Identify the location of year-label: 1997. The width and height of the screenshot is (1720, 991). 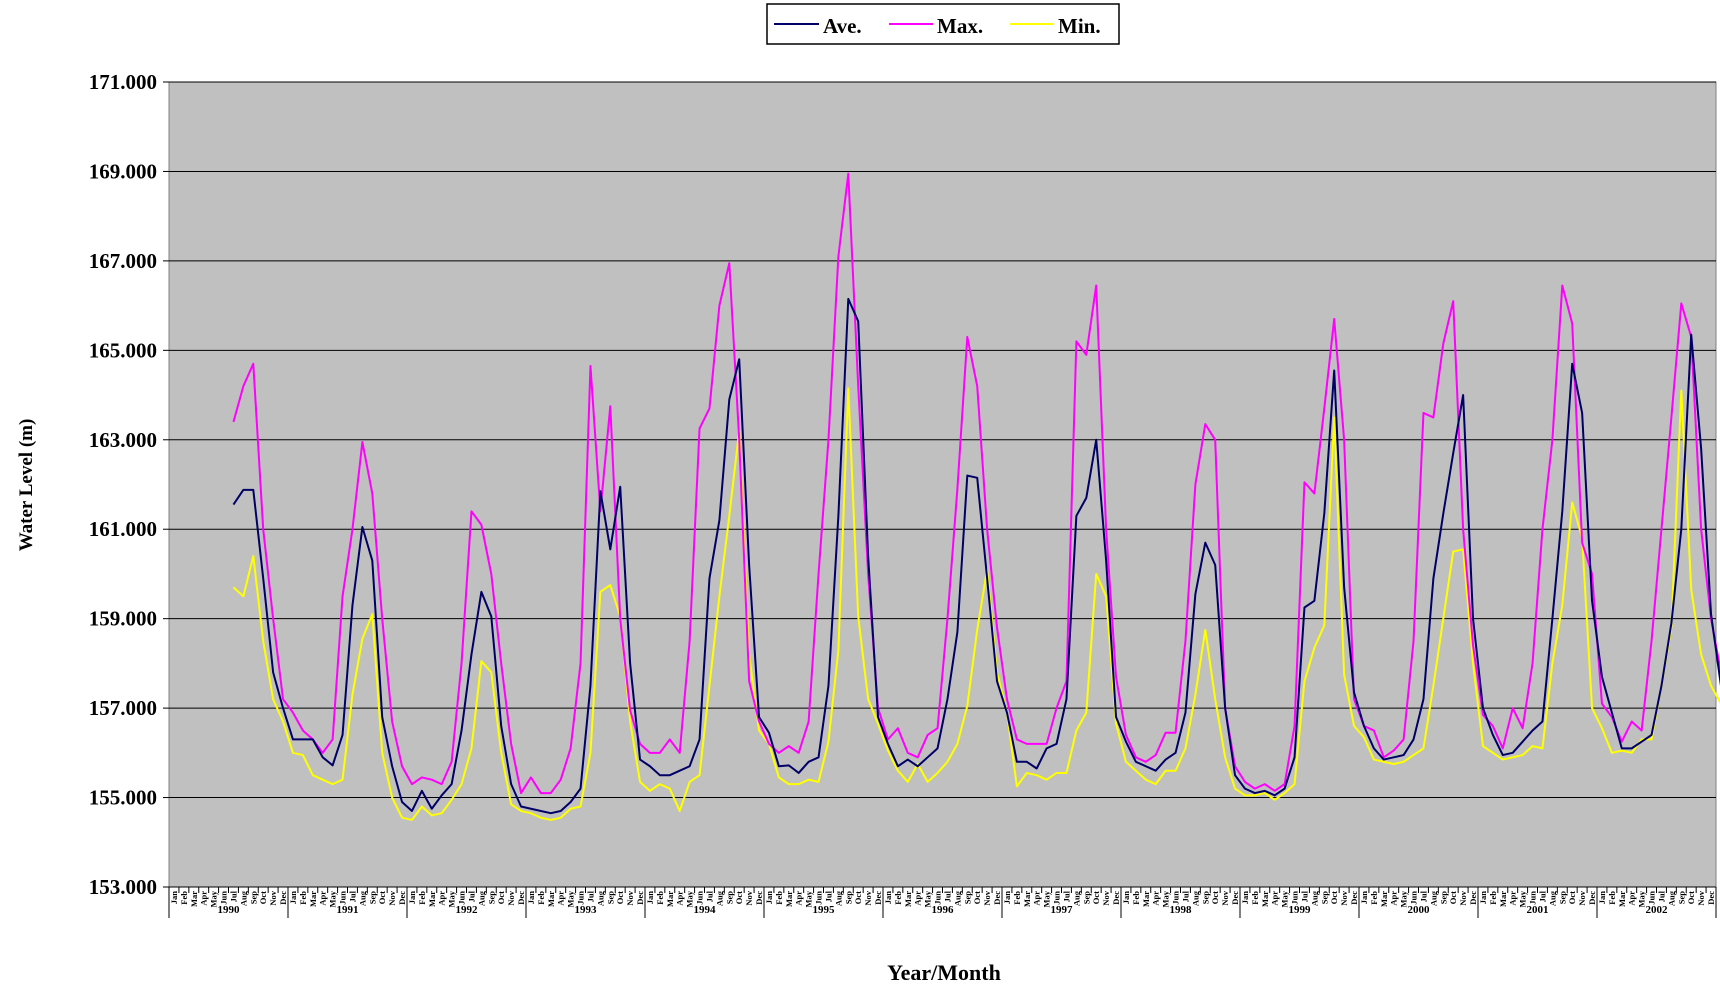
(1062, 910).